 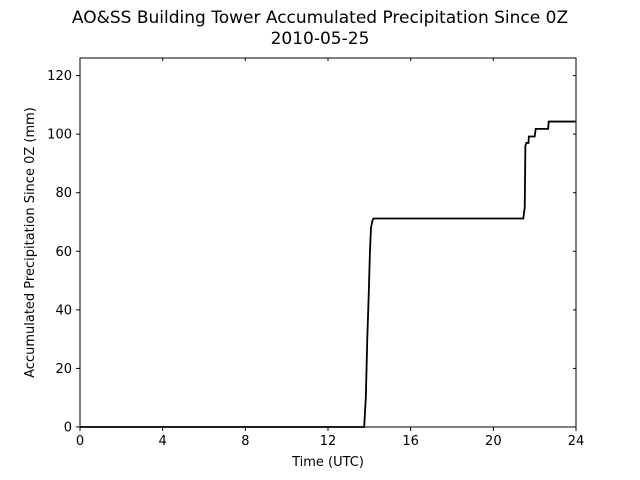 What do you see at coordinates (80, 441) in the screenshot?
I see `x-tick-label: 0` at bounding box center [80, 441].